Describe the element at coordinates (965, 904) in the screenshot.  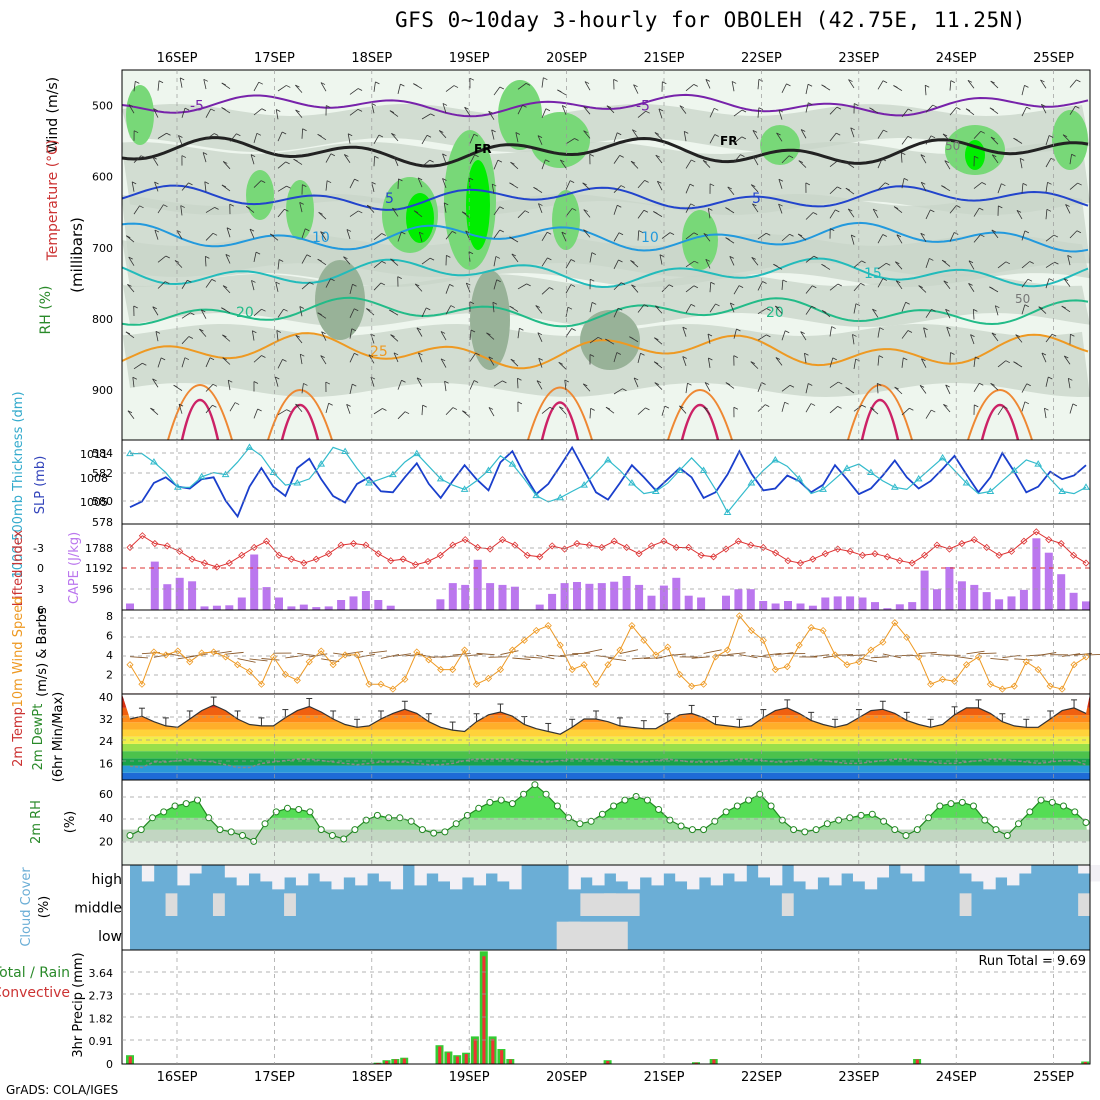
I see `cloud-gap-middle` at that location.